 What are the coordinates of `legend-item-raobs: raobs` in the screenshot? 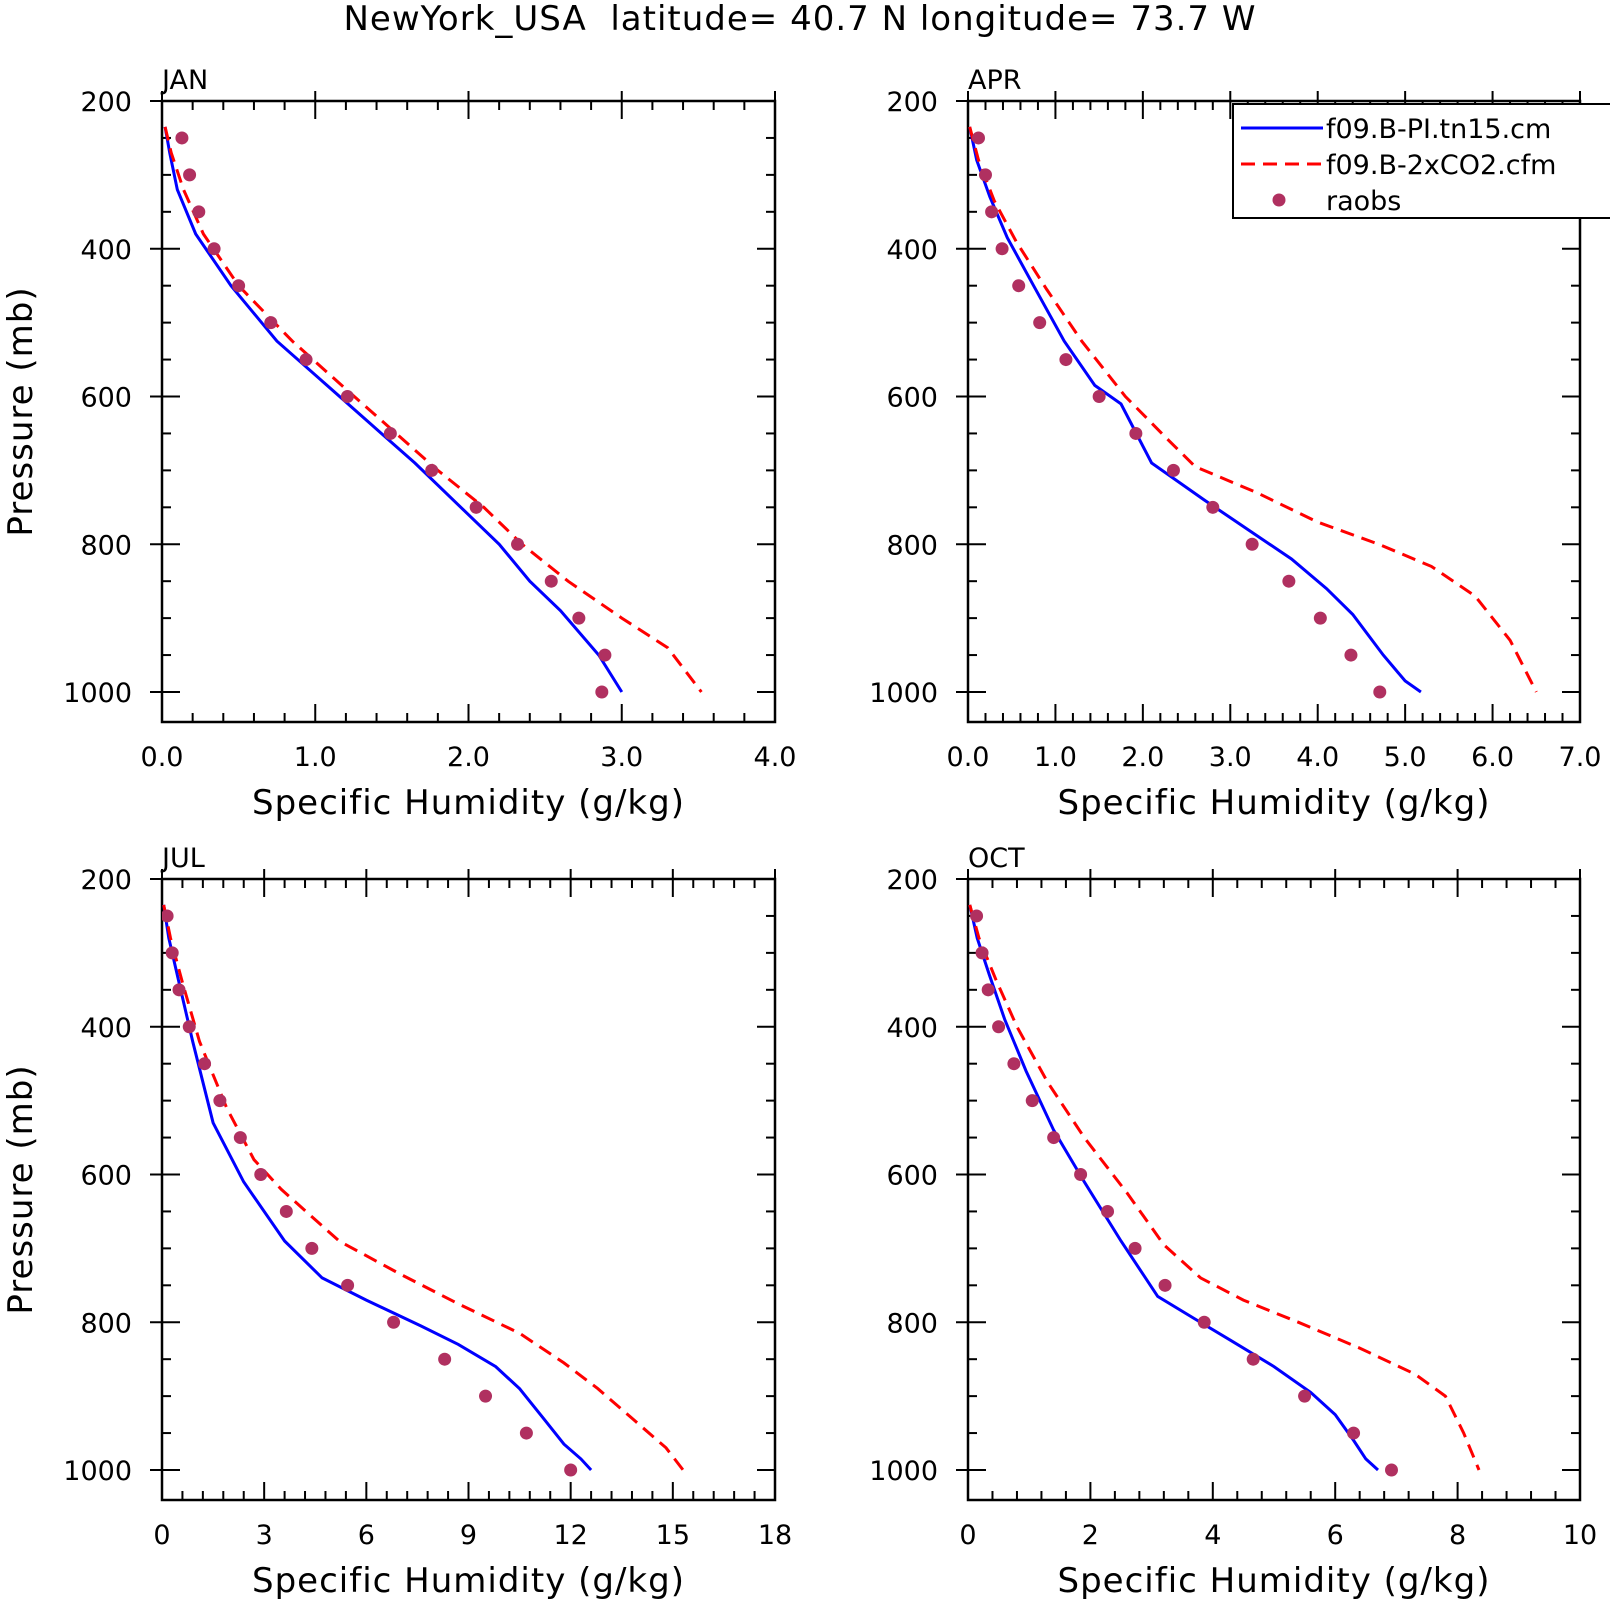 It's located at (1336, 201).